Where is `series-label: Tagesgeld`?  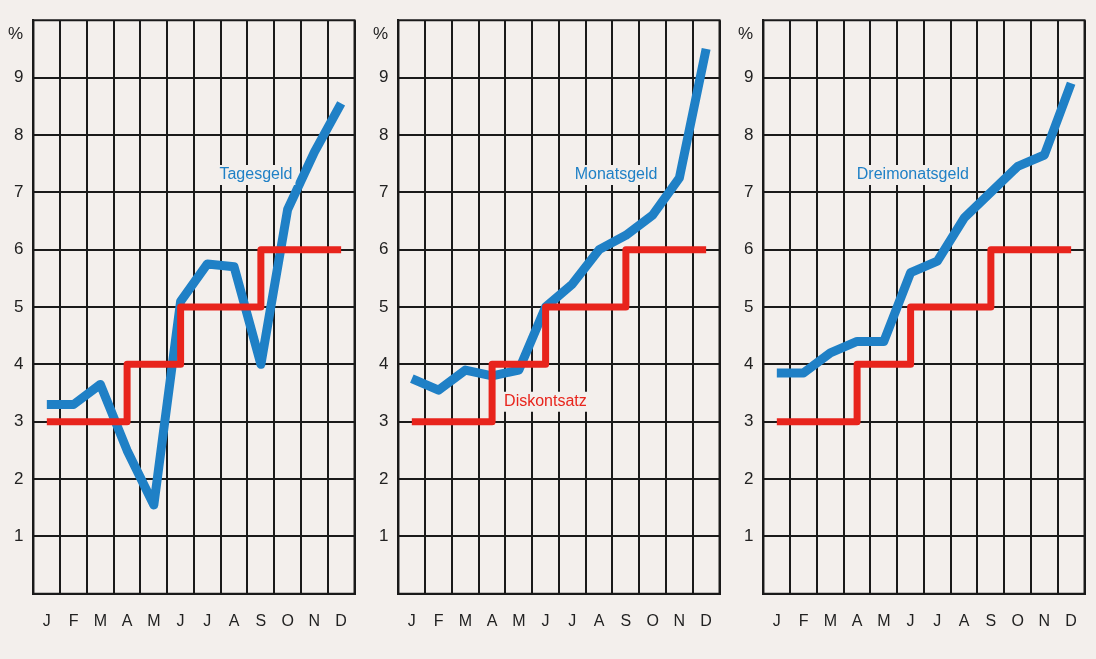 series-label: Tagesgeld is located at coordinates (256, 174).